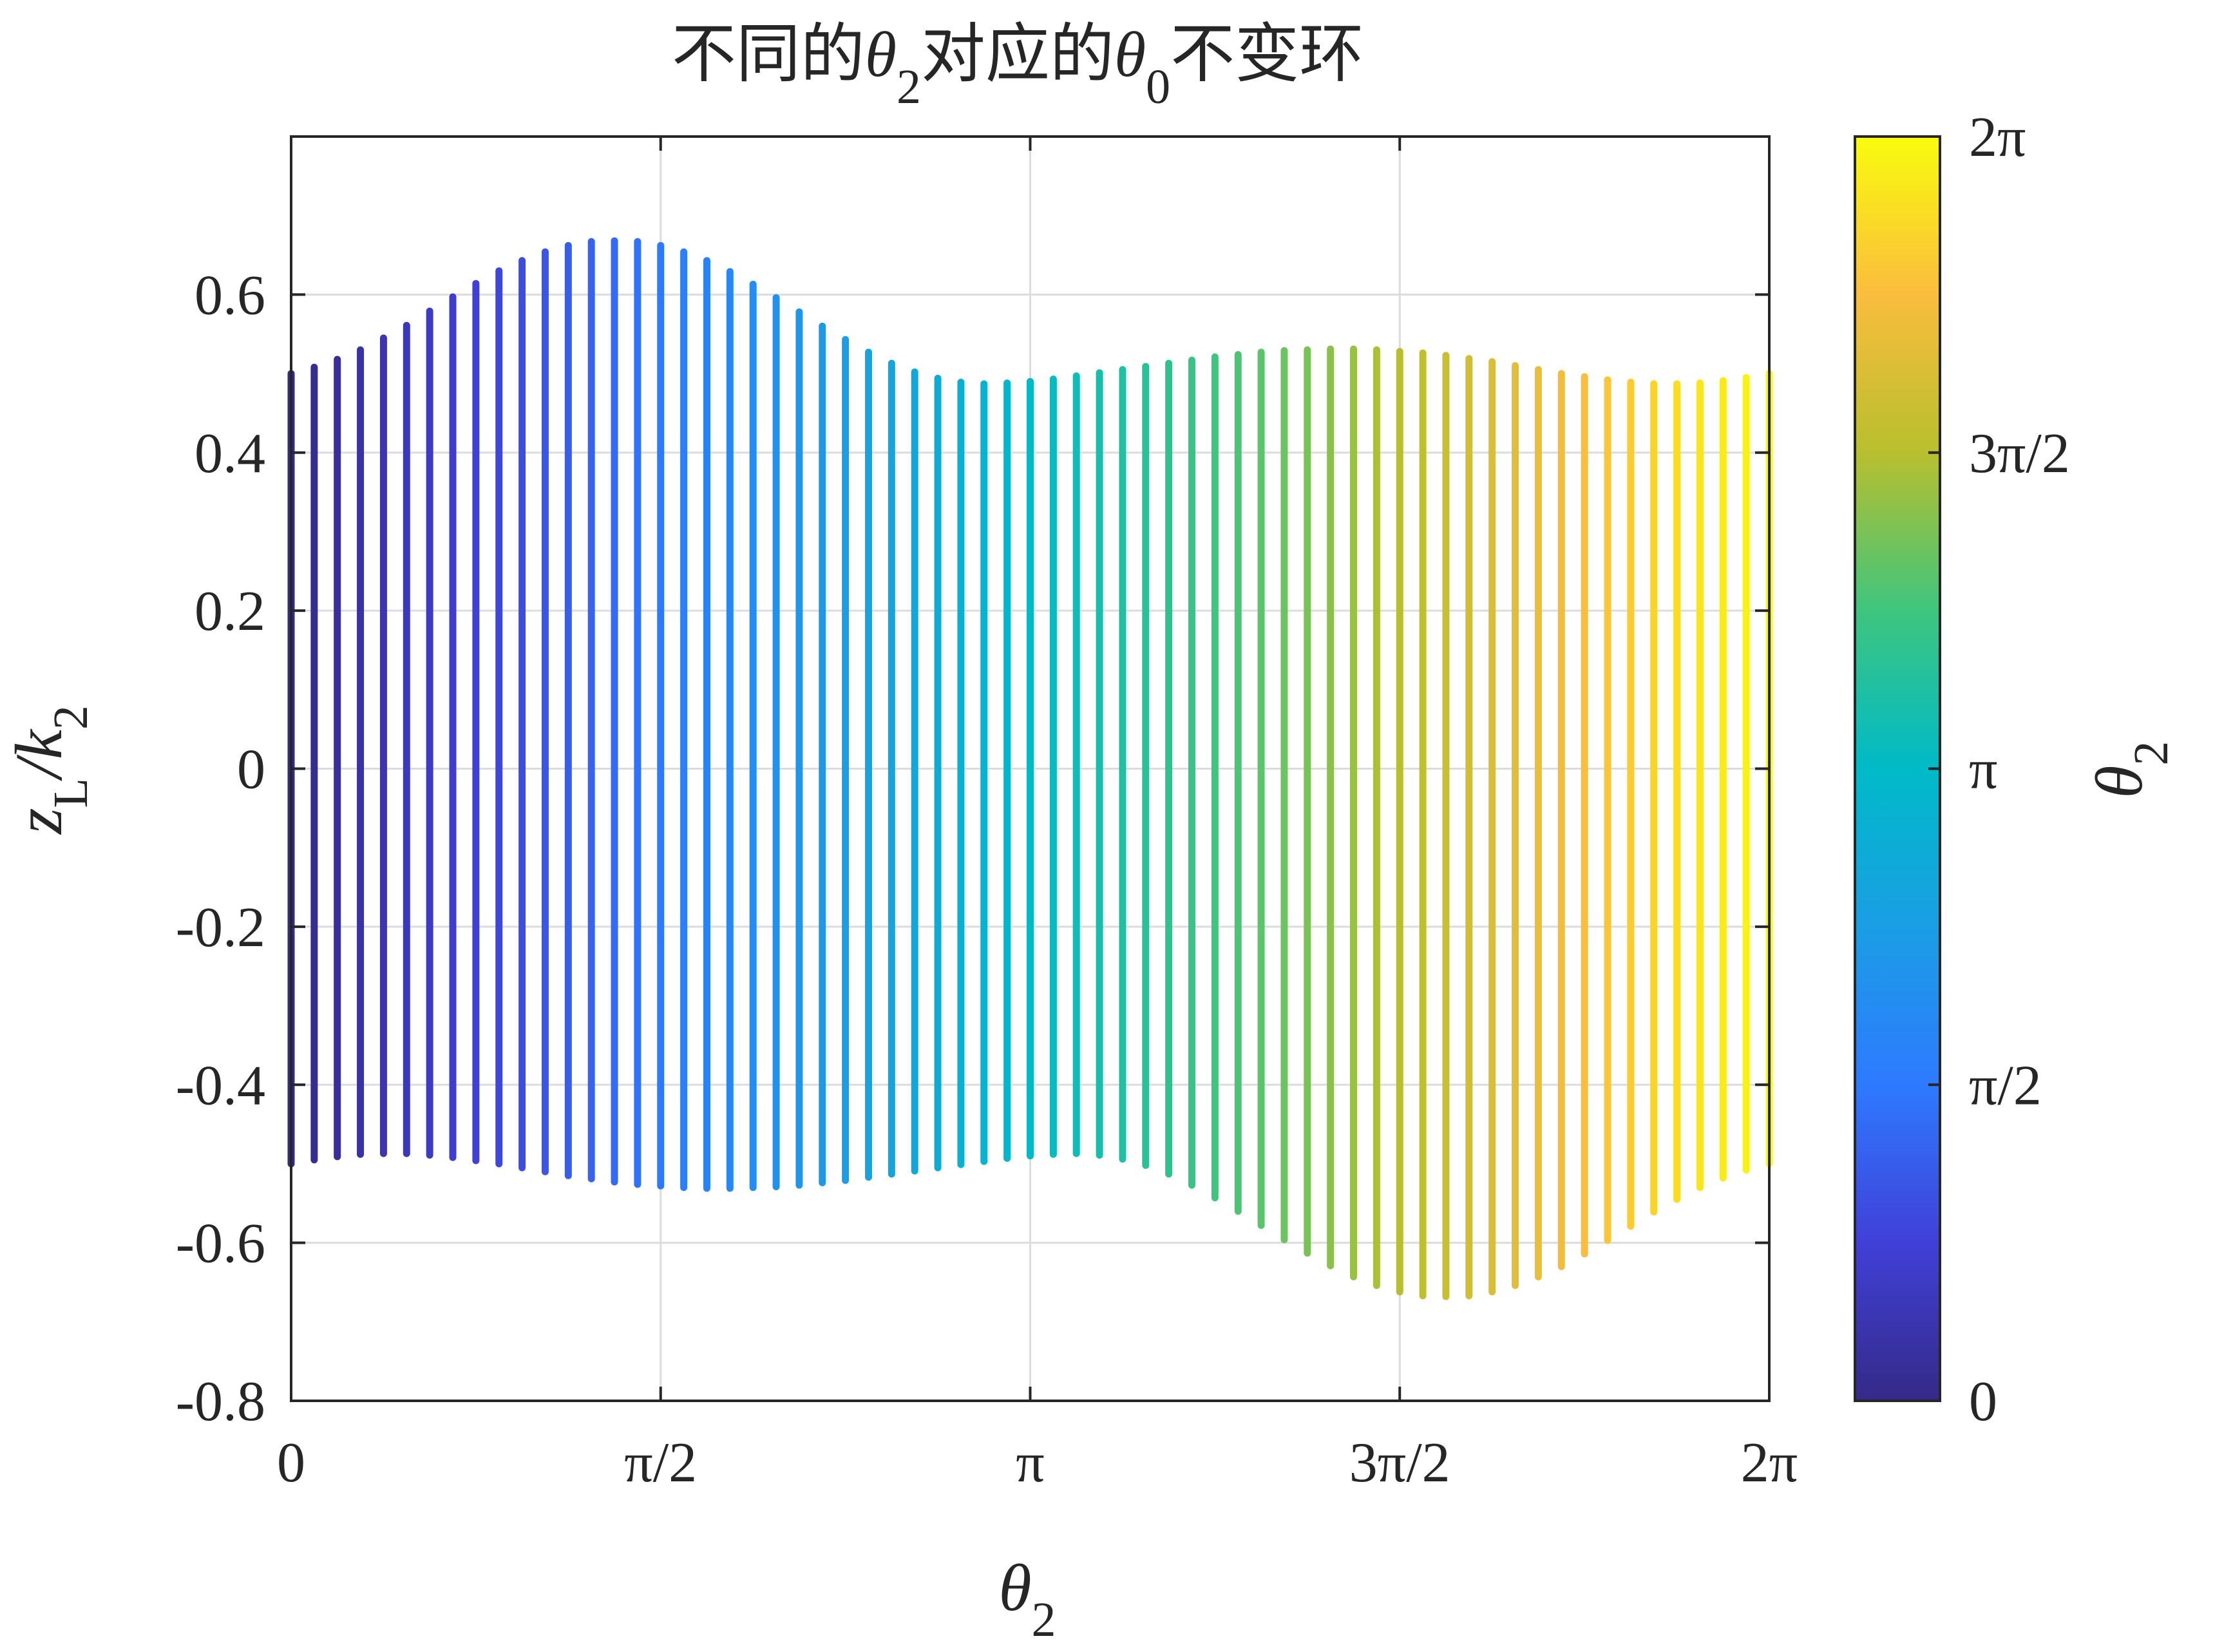 This screenshot has width=2233, height=1652. Describe the element at coordinates (1983, 770) in the screenshot. I see `colorbar-tick-label: π` at that location.